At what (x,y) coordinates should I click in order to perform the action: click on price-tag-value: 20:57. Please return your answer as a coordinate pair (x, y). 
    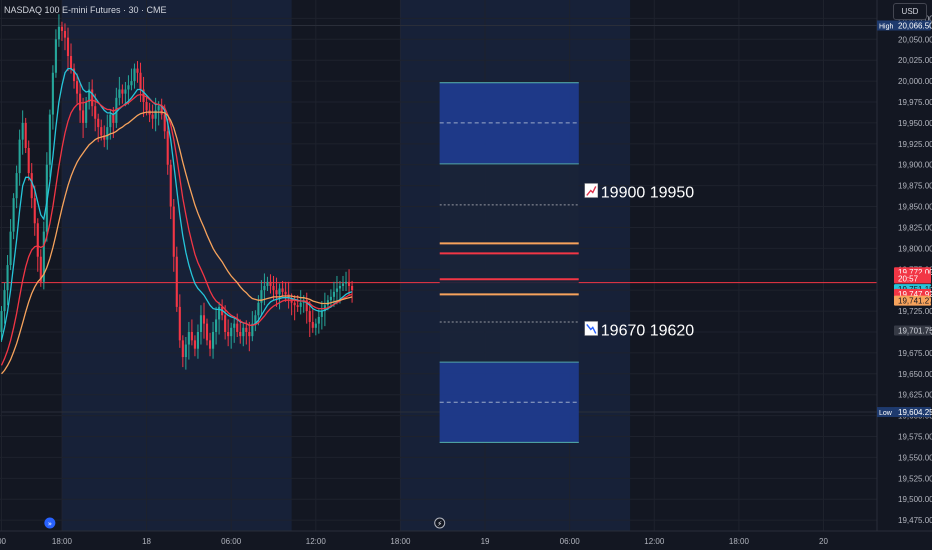
    Looking at the image, I should click on (908, 278).